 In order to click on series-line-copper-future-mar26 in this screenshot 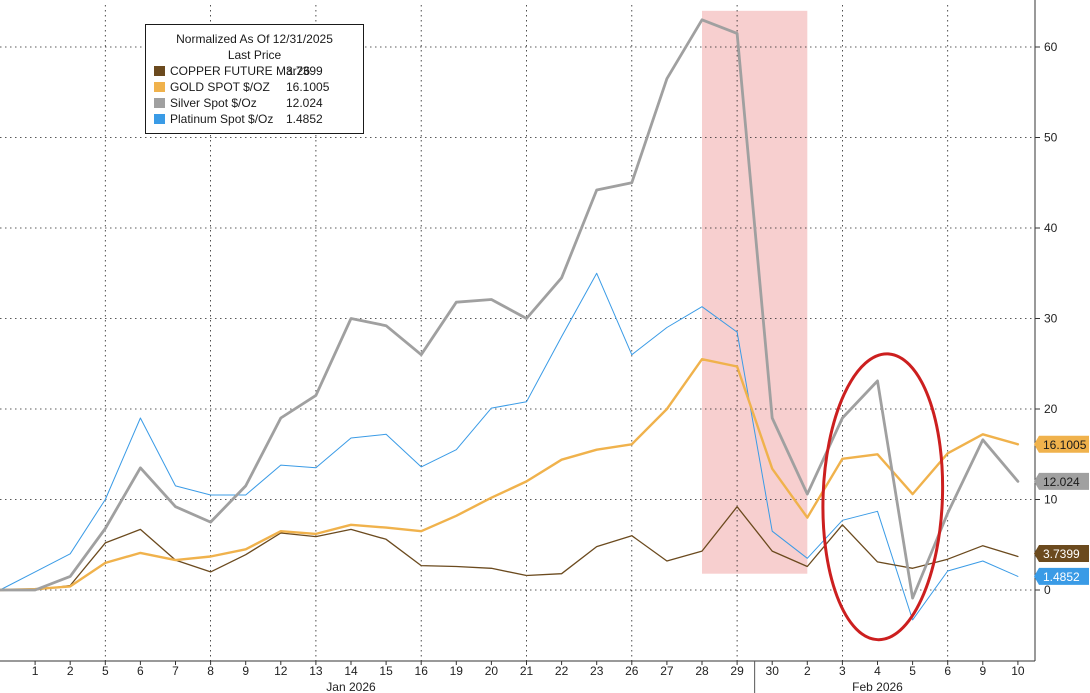, I will do `click(509, 548)`.